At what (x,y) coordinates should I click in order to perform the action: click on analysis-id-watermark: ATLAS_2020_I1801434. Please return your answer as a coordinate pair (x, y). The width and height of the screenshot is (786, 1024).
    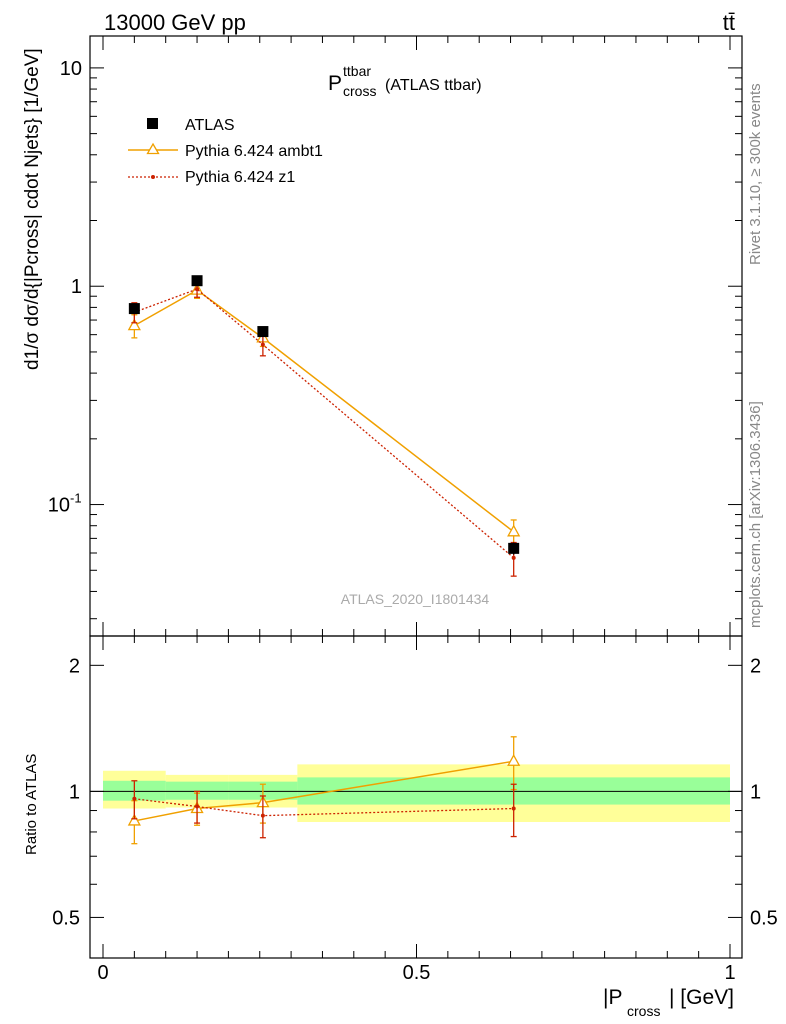
    Looking at the image, I should click on (415, 599).